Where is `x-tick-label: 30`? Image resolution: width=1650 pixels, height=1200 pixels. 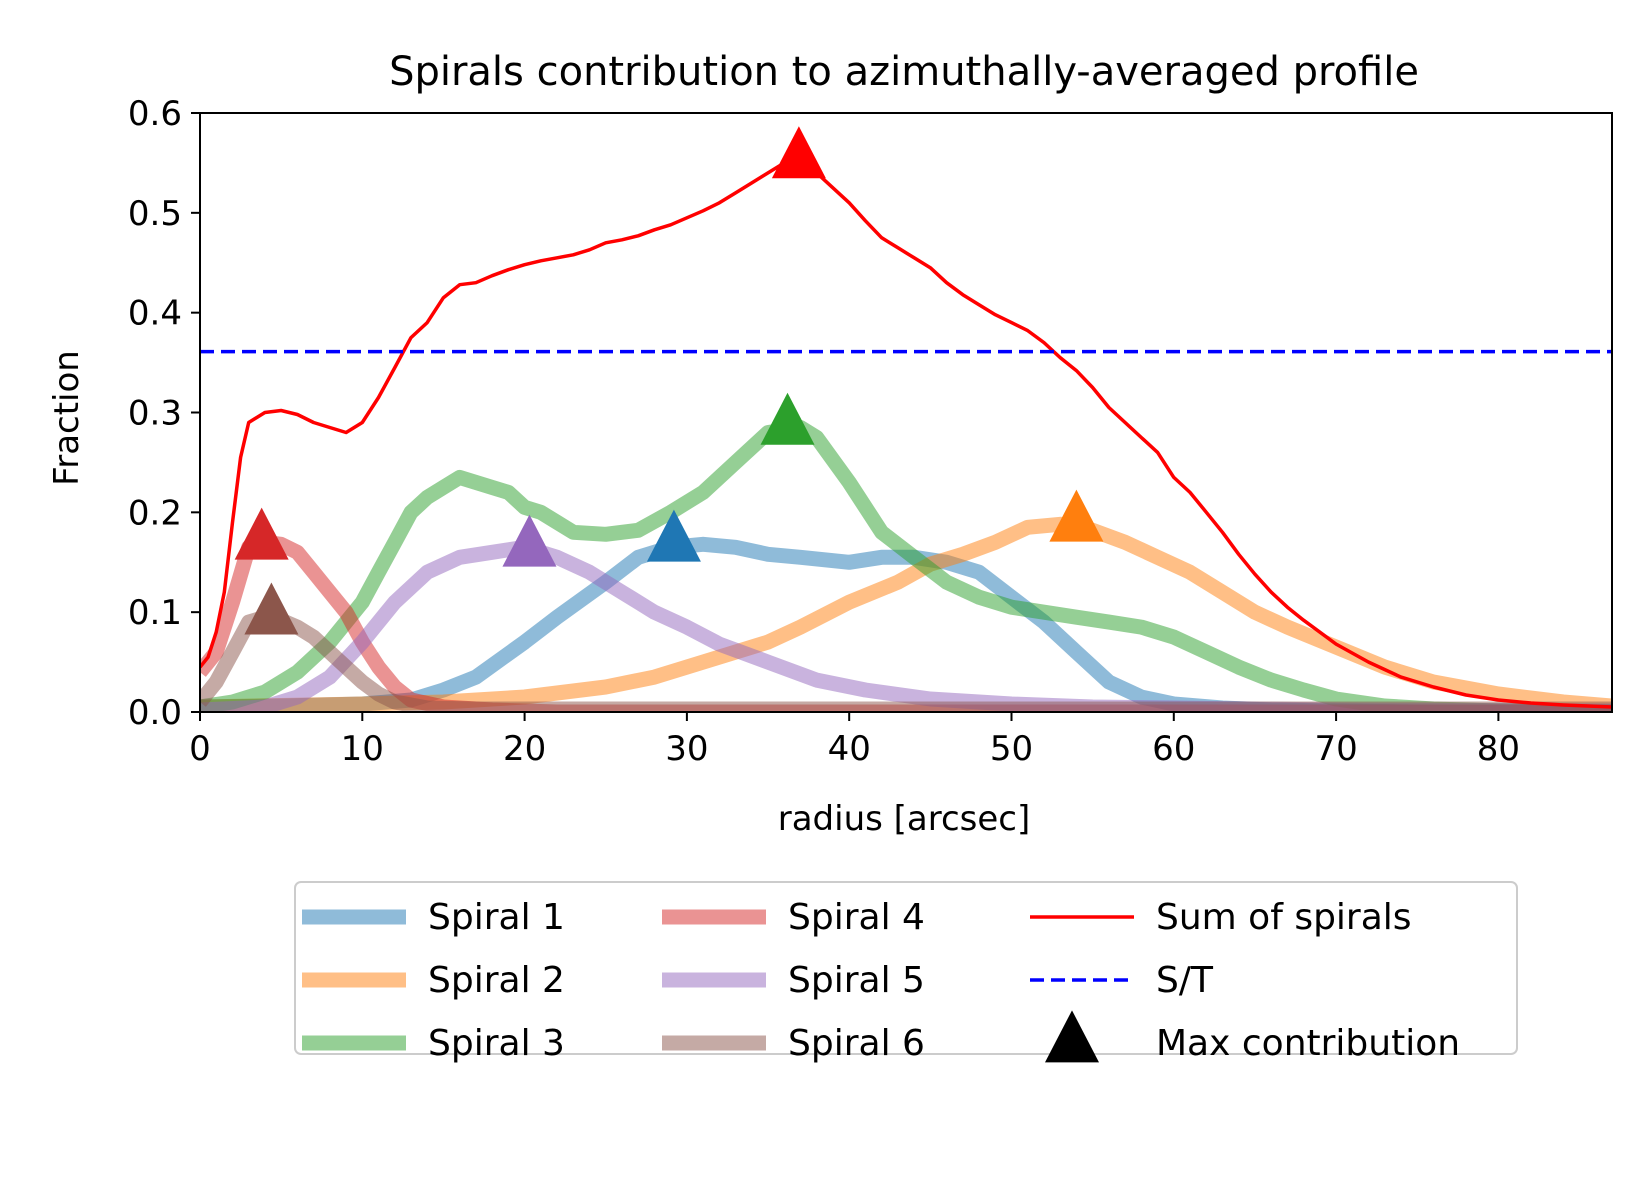 x-tick-label: 30 is located at coordinates (686, 749).